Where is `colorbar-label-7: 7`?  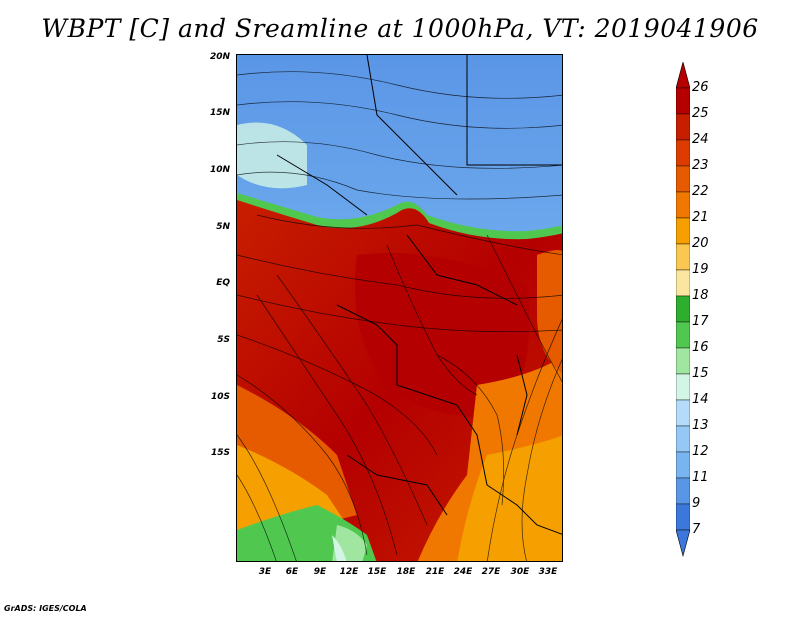
colorbar-label-7: 7 is located at coordinates (696, 529).